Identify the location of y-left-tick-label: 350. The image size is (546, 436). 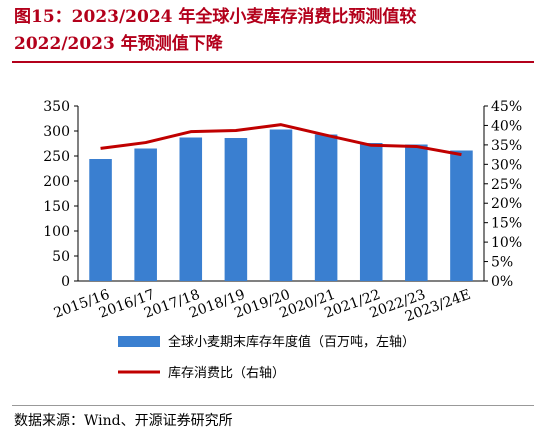
(56, 107).